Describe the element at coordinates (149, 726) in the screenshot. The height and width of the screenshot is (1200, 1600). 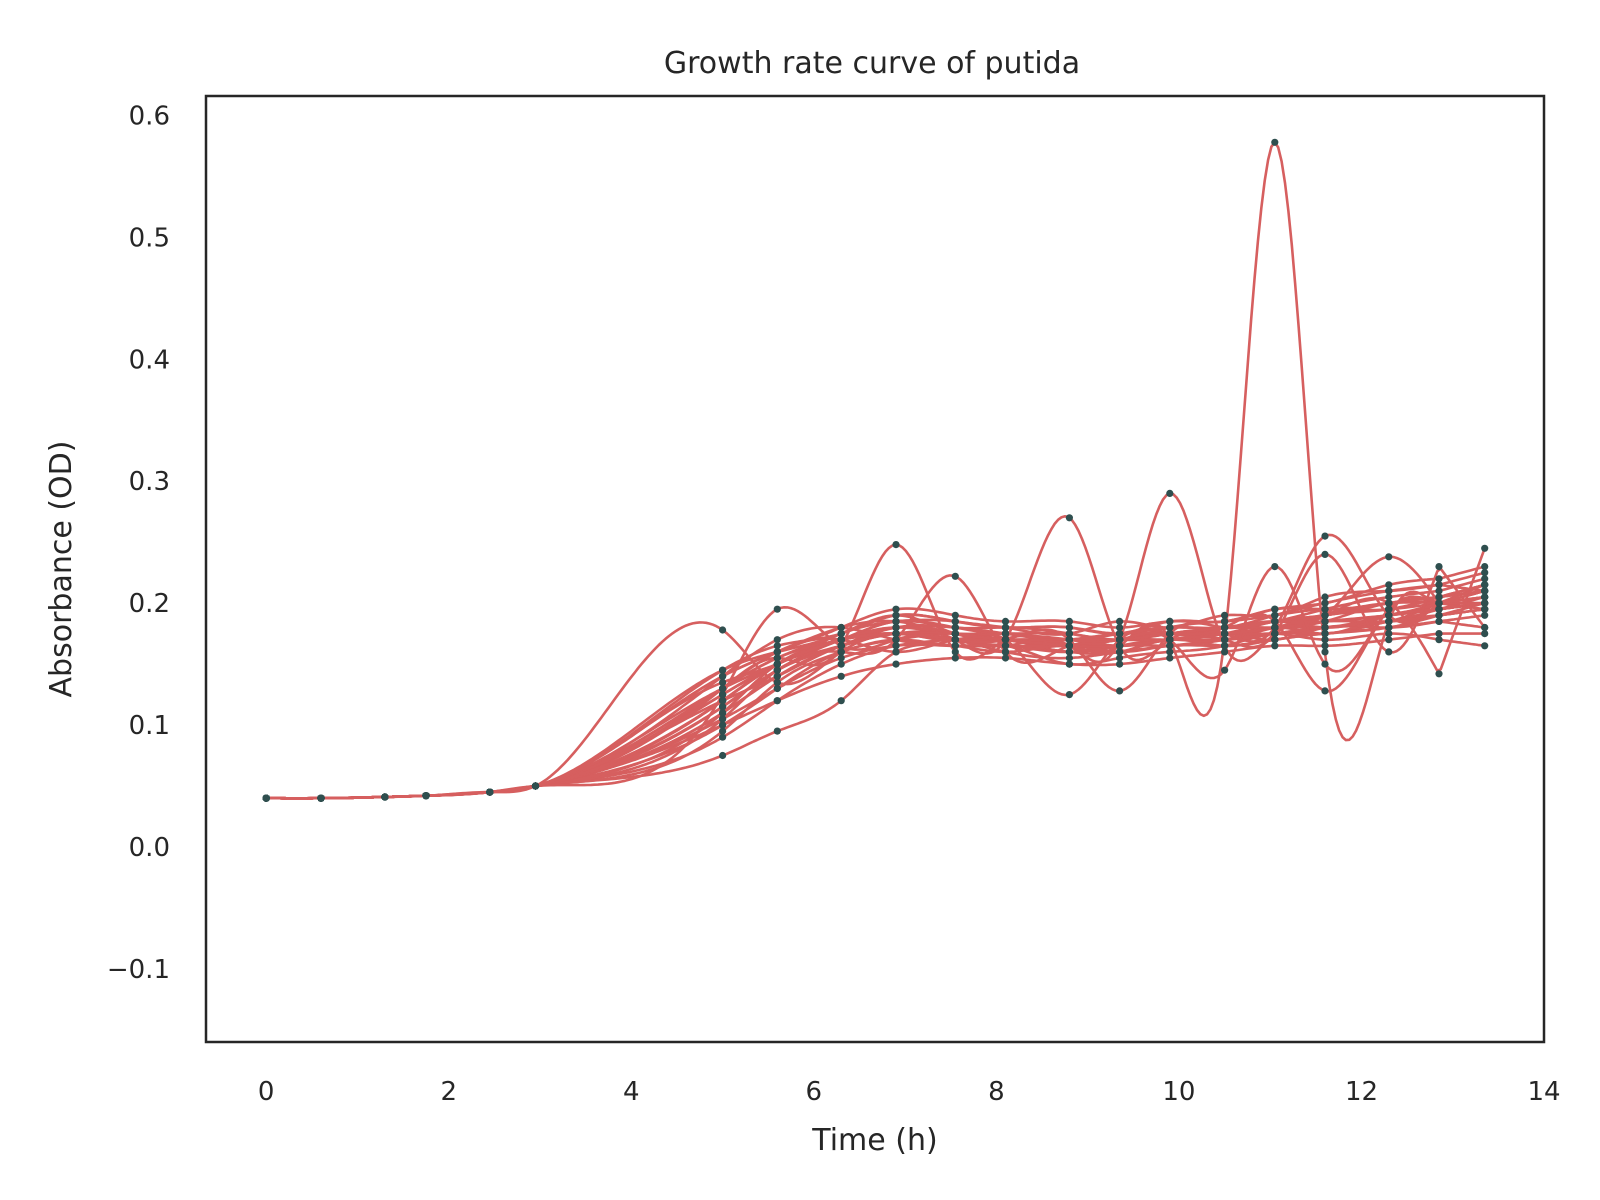
I see `y-tick-label: 0.1` at that location.